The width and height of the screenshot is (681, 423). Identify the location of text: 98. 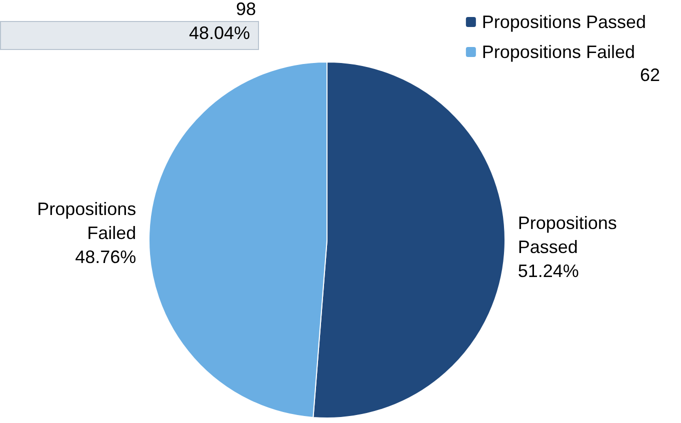
(246, 9).